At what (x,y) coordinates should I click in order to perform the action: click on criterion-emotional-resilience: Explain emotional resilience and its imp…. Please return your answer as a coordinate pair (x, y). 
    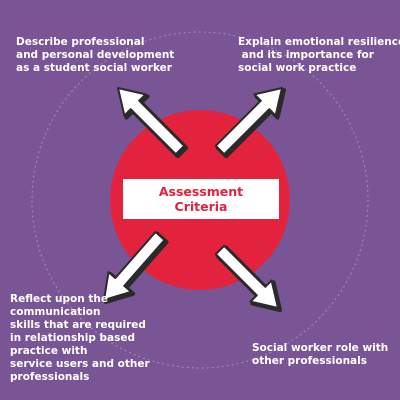
    Looking at the image, I should click on (319, 55).